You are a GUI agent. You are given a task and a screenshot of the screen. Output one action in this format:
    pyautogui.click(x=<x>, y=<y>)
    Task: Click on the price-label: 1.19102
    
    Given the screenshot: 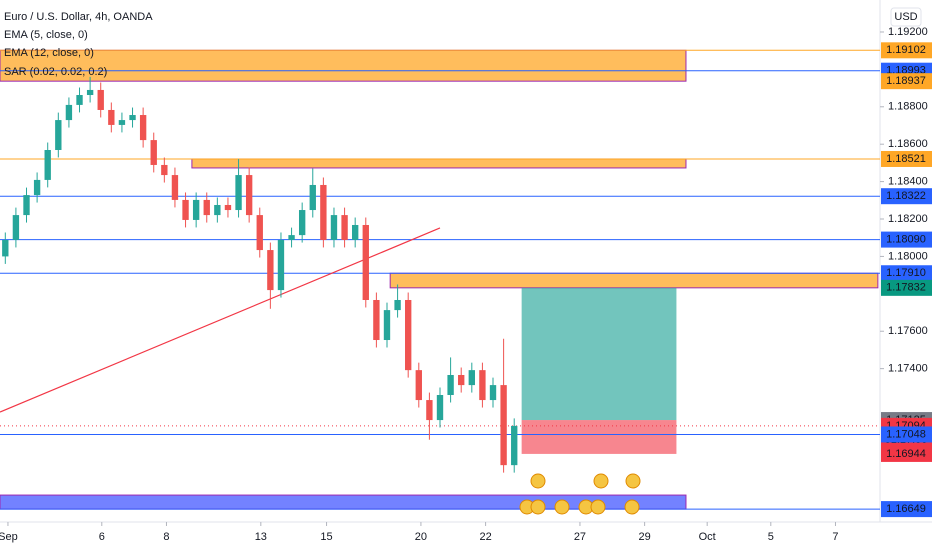 What is the action you would take?
    pyautogui.click(x=906, y=50)
    